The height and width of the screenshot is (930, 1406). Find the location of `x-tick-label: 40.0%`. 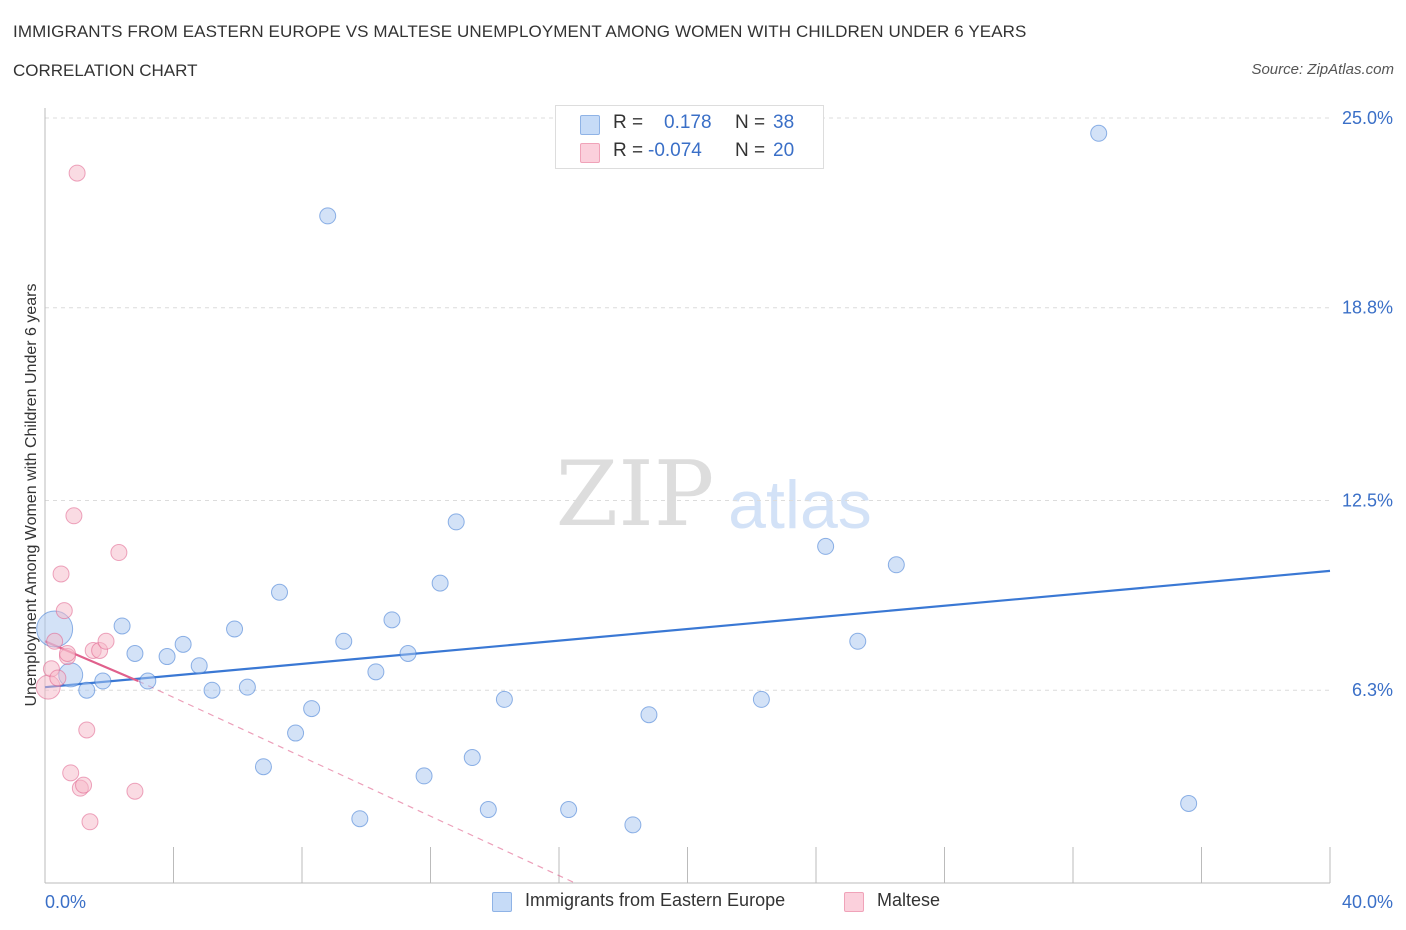

x-tick-label: 40.0% is located at coordinates (1367, 902).